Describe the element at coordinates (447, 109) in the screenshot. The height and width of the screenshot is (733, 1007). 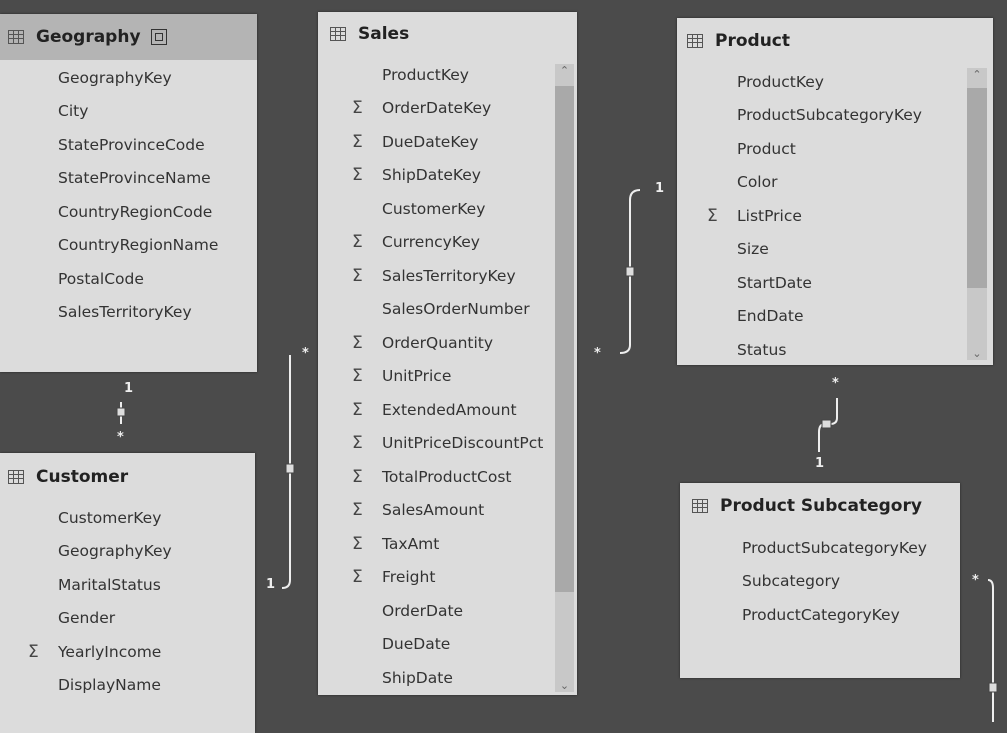
I see `field-row: Σ OrderDateKey` at that location.